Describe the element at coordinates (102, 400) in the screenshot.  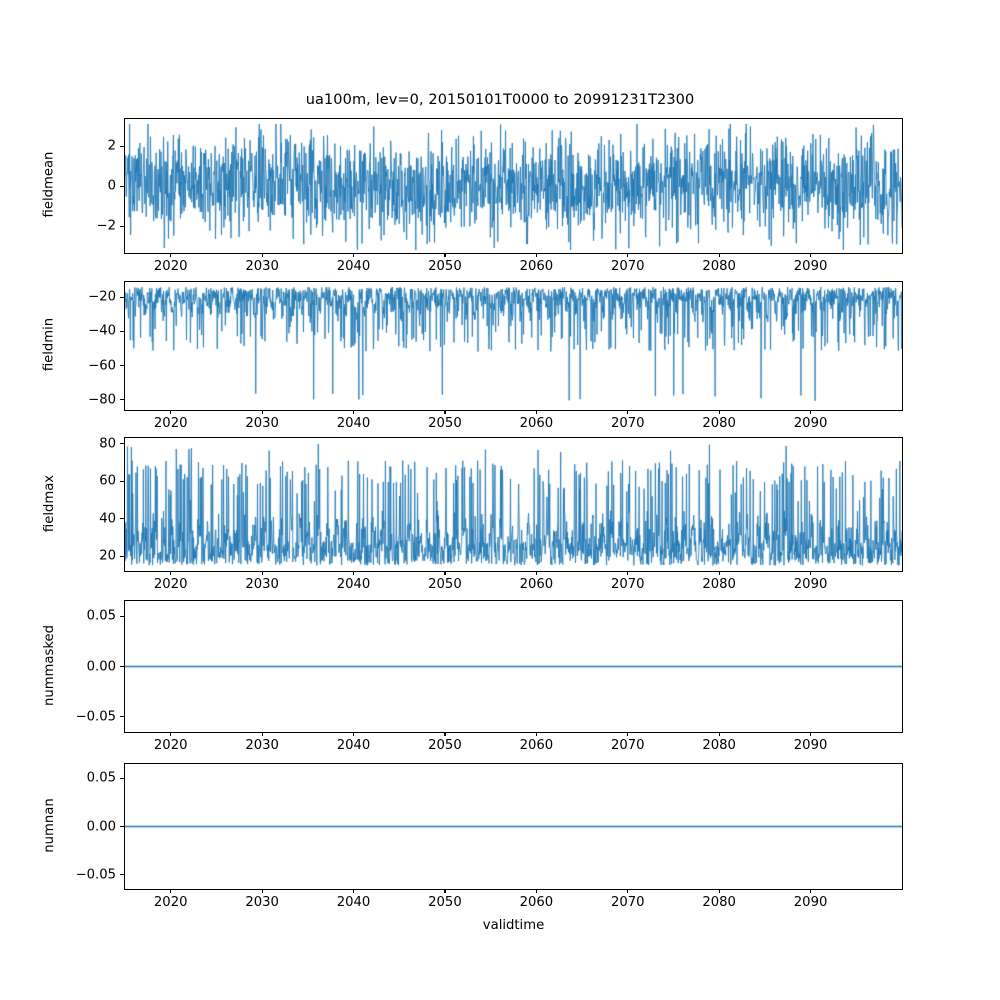
I see `ytick-label: −80` at that location.